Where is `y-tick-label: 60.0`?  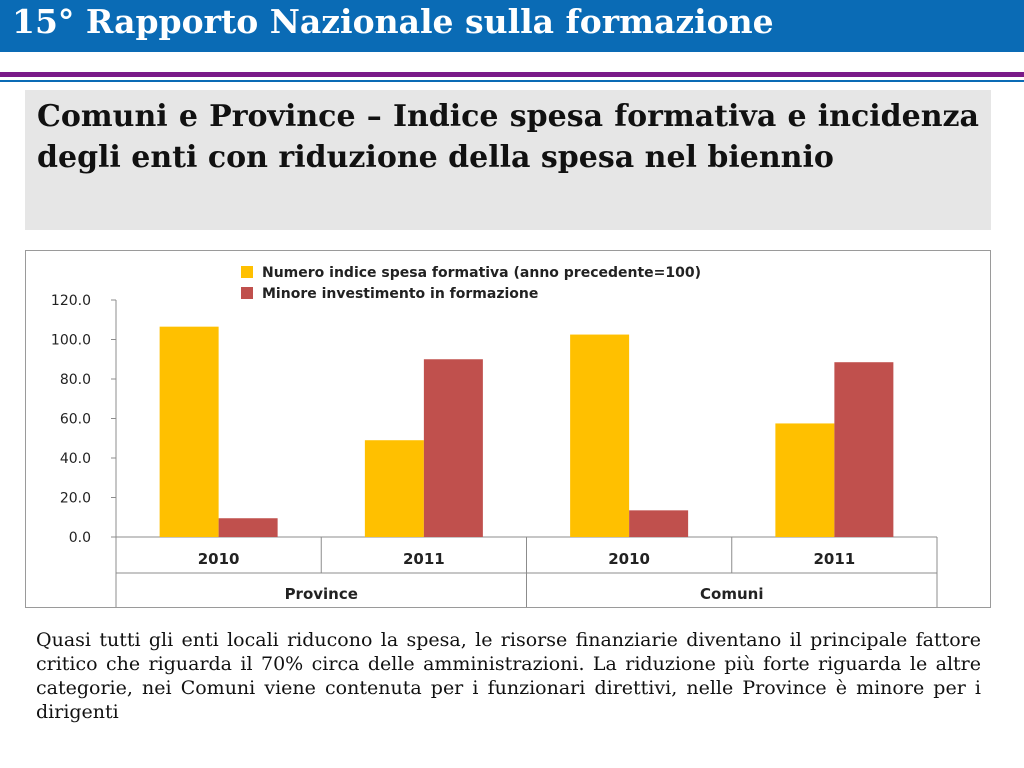 y-tick-label: 60.0 is located at coordinates (75, 420).